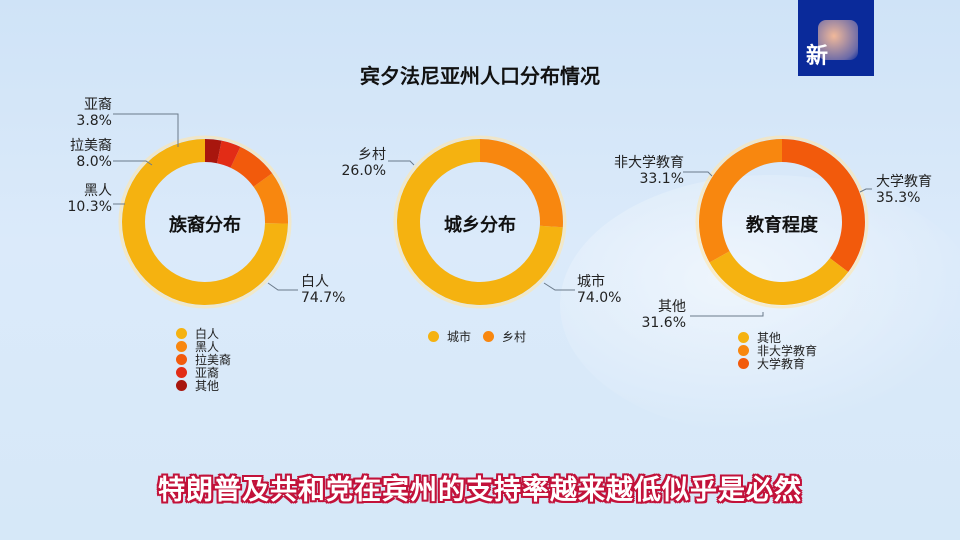 The height and width of the screenshot is (540, 960). I want to click on label-noncollege: 非大学教育 33.1%, so click(632, 171).